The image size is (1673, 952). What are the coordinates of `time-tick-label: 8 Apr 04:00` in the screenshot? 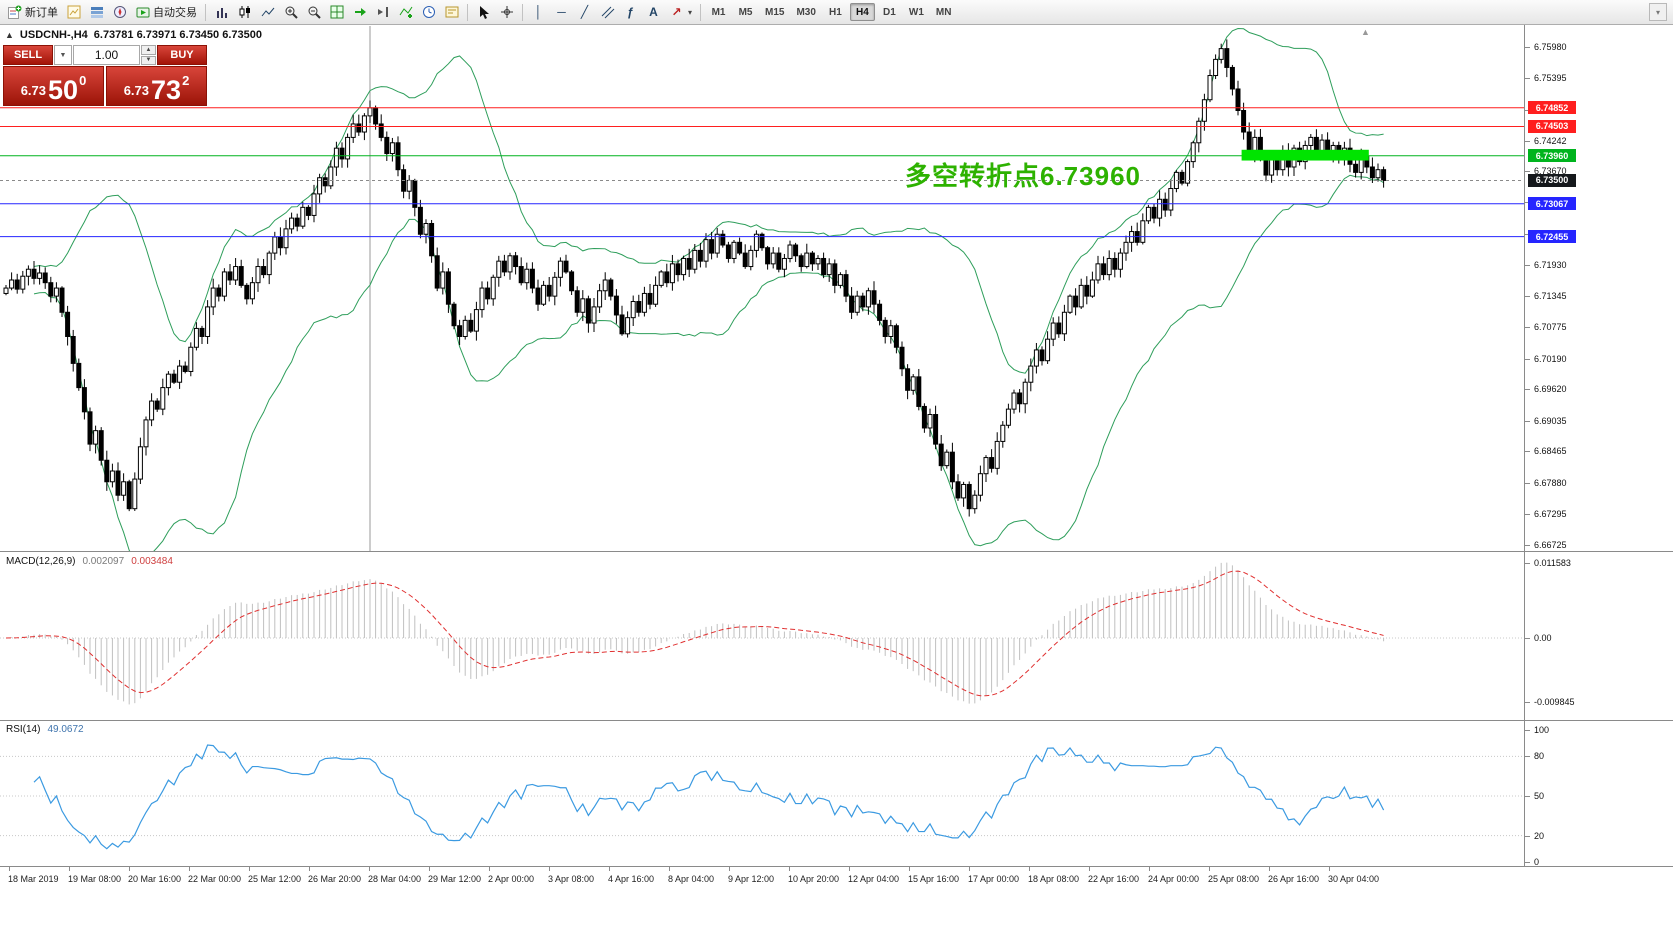 It's located at (691, 879).